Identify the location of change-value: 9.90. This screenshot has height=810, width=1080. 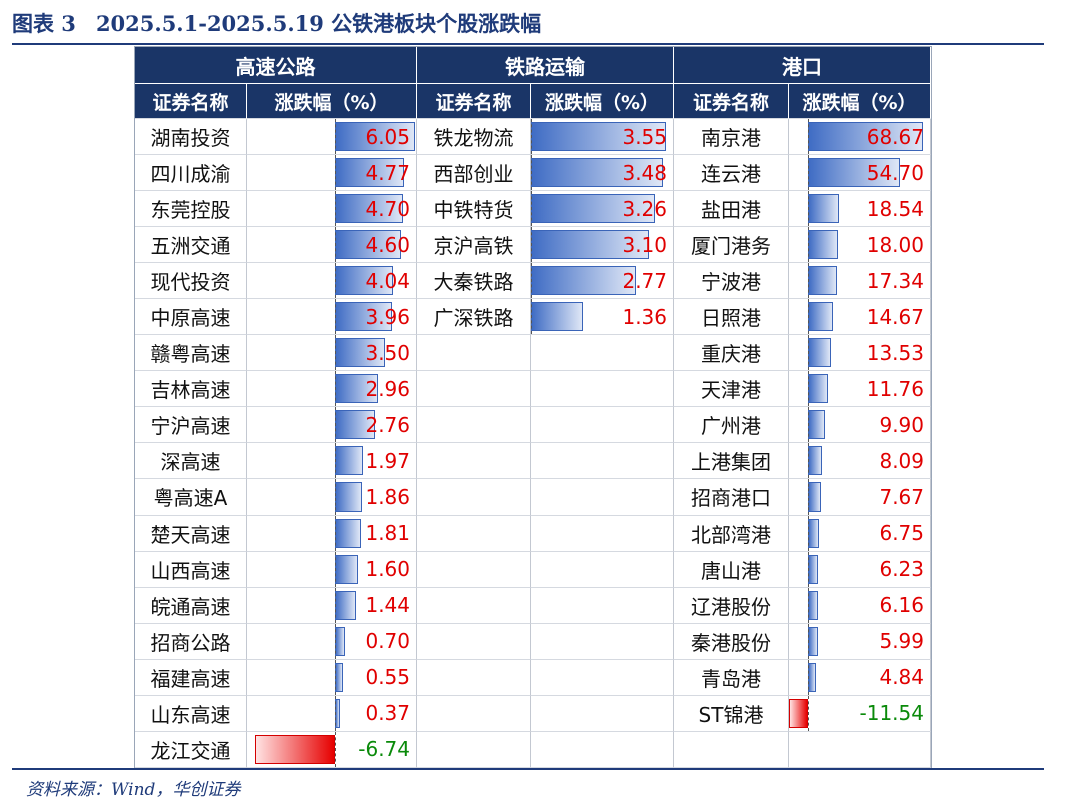
(901, 424).